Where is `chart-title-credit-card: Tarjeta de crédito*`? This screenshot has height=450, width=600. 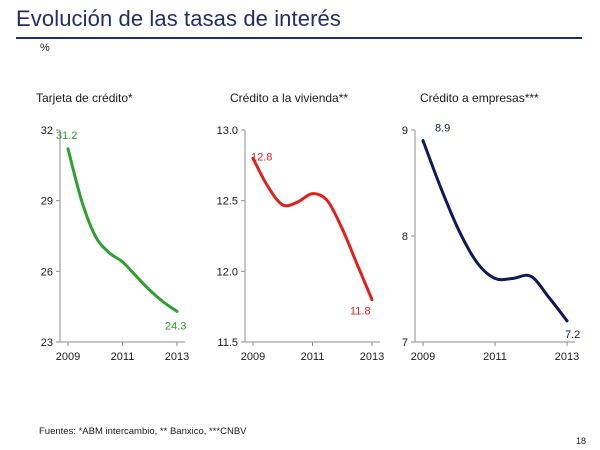
chart-title-credit-card: Tarjeta de crédito* is located at coordinates (84, 98).